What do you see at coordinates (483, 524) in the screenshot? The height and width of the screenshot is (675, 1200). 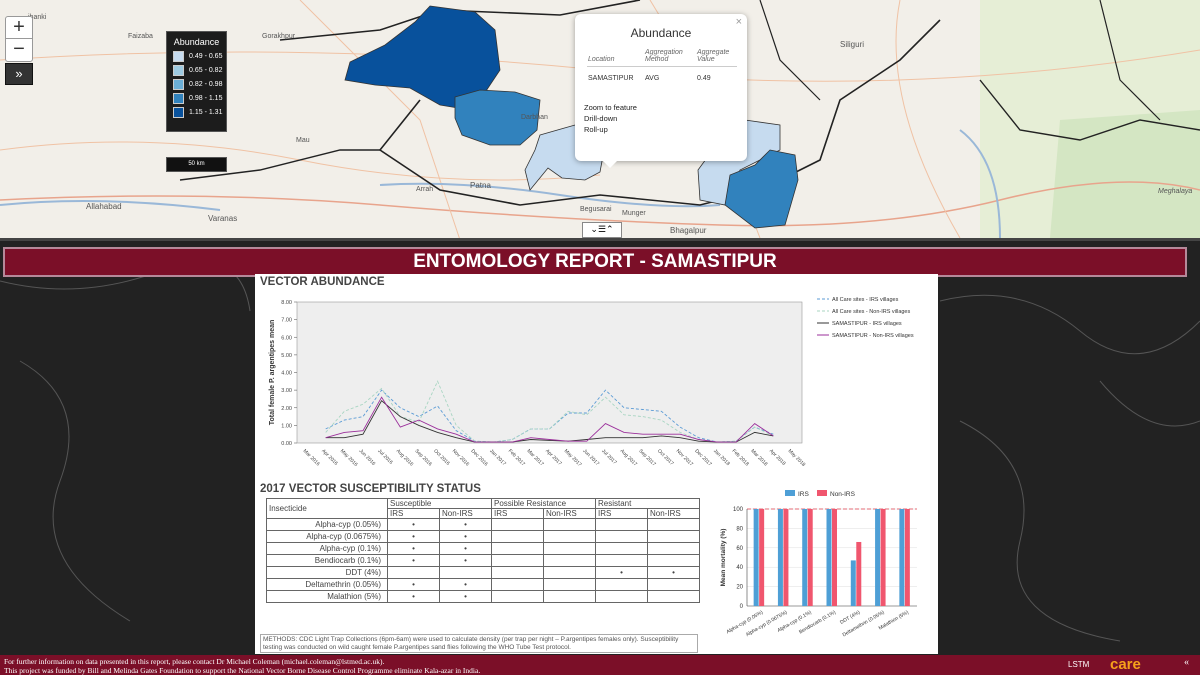 I see `table-row: Alpha-cyp (0.05%) • •` at bounding box center [483, 524].